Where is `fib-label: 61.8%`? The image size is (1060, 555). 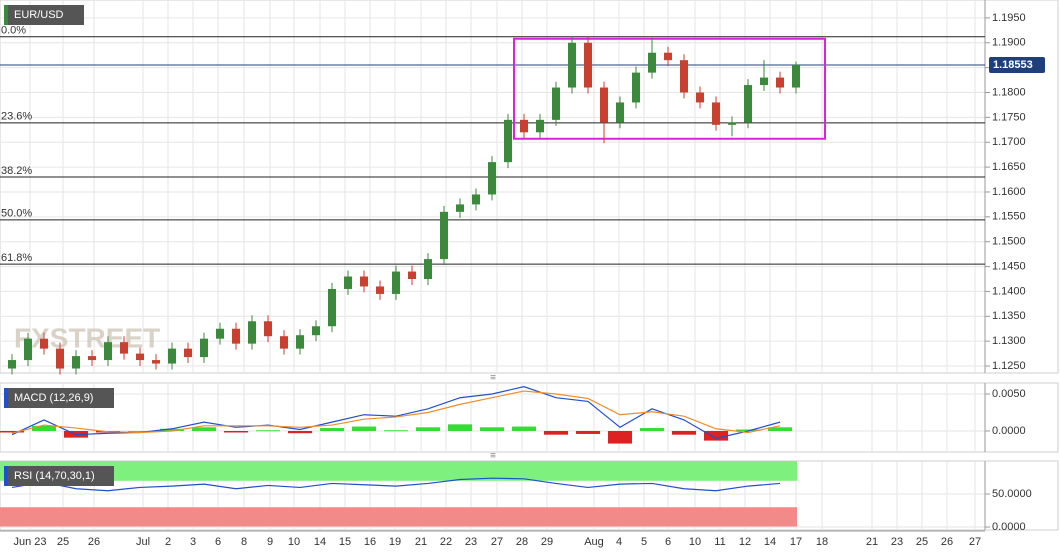
fib-label: 61.8% is located at coordinates (16, 258).